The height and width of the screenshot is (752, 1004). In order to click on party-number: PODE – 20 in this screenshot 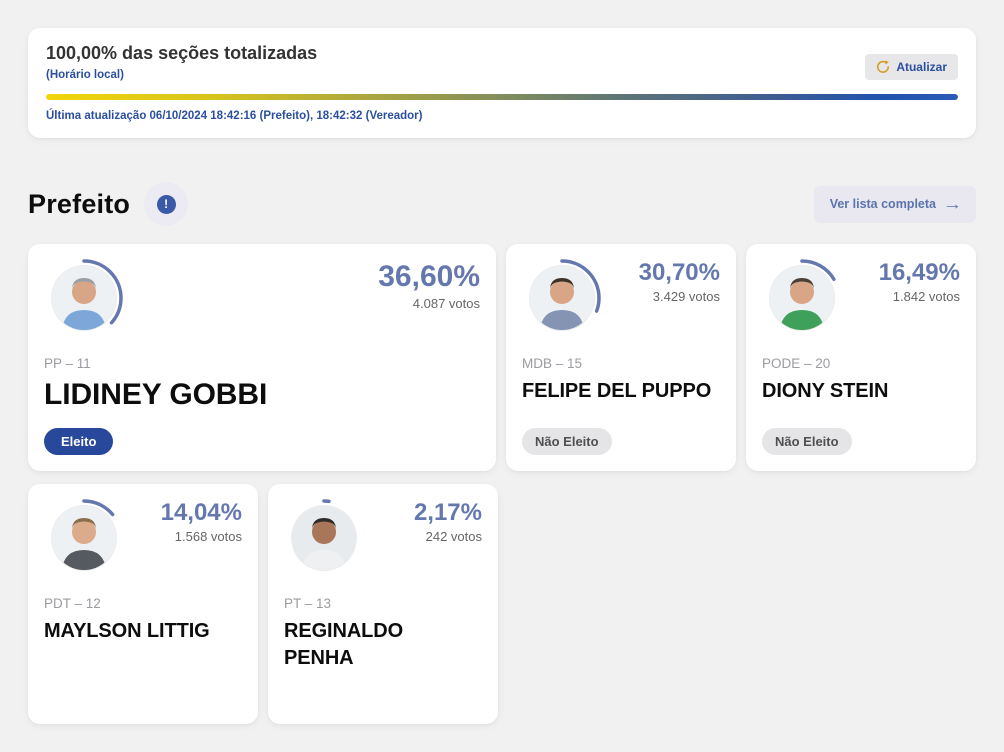, I will do `click(796, 363)`.